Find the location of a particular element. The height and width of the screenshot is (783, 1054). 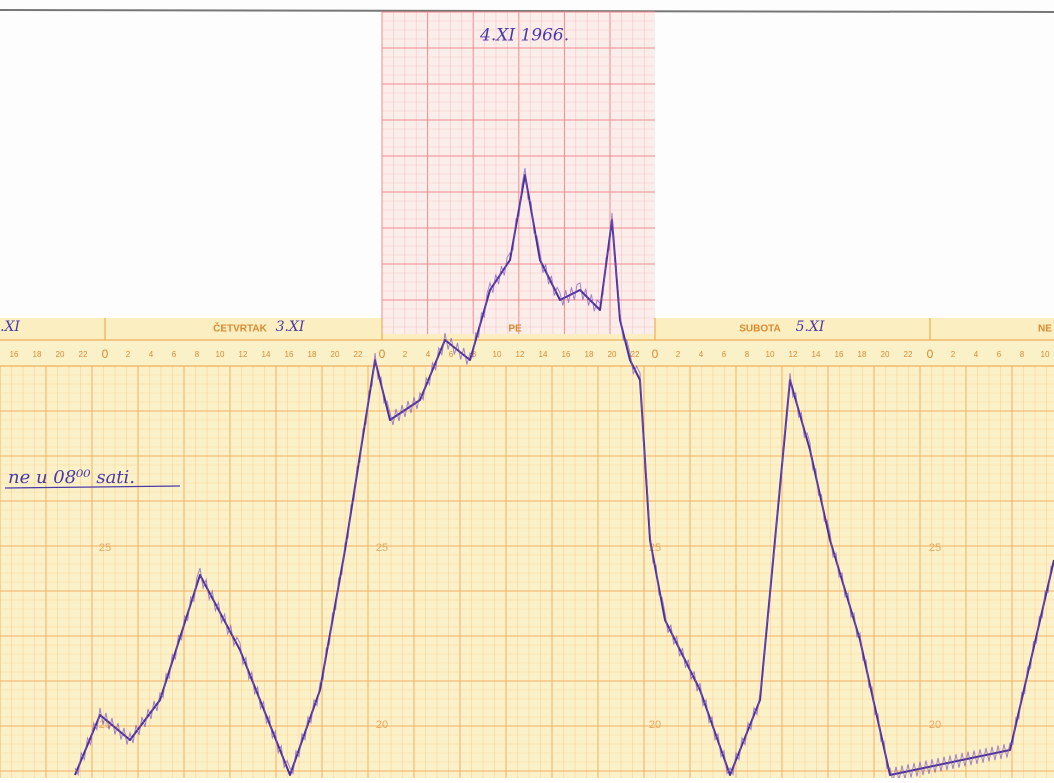

day-name: PE is located at coordinates (515, 329).